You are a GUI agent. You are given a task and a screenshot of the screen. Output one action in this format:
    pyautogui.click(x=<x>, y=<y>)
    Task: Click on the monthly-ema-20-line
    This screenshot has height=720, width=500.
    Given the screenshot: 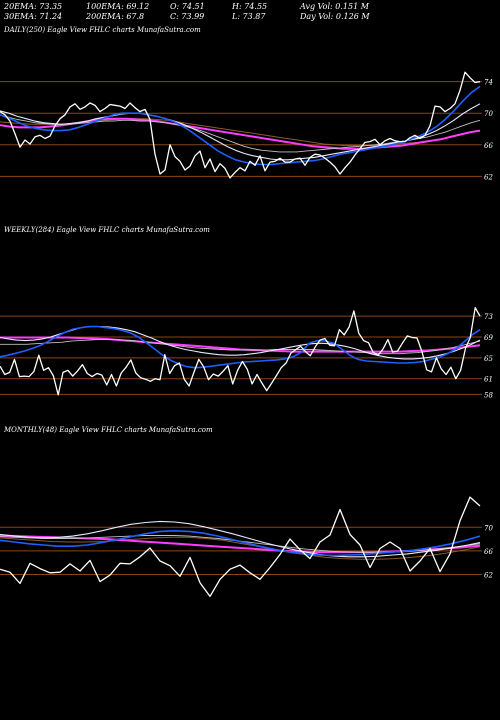 What is the action you would take?
    pyautogui.click(x=240, y=543)
    